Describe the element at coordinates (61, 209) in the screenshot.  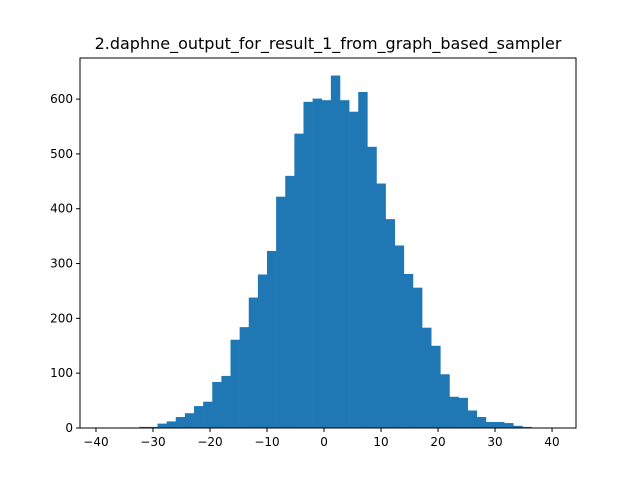
I see `y-tick-label: 400` at that location.